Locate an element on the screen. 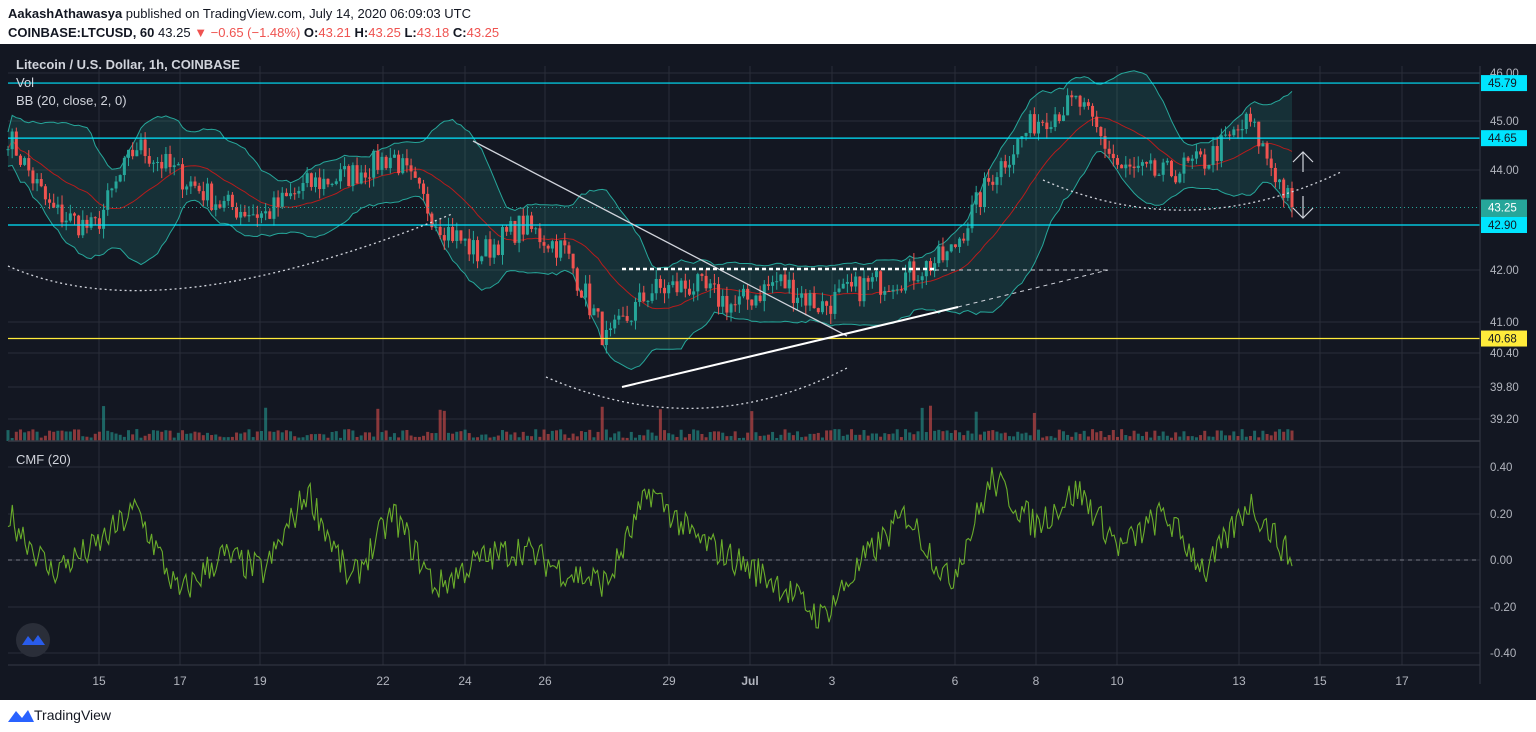 The height and width of the screenshot is (732, 1536). ascending-support-line is located at coordinates (790, 347).